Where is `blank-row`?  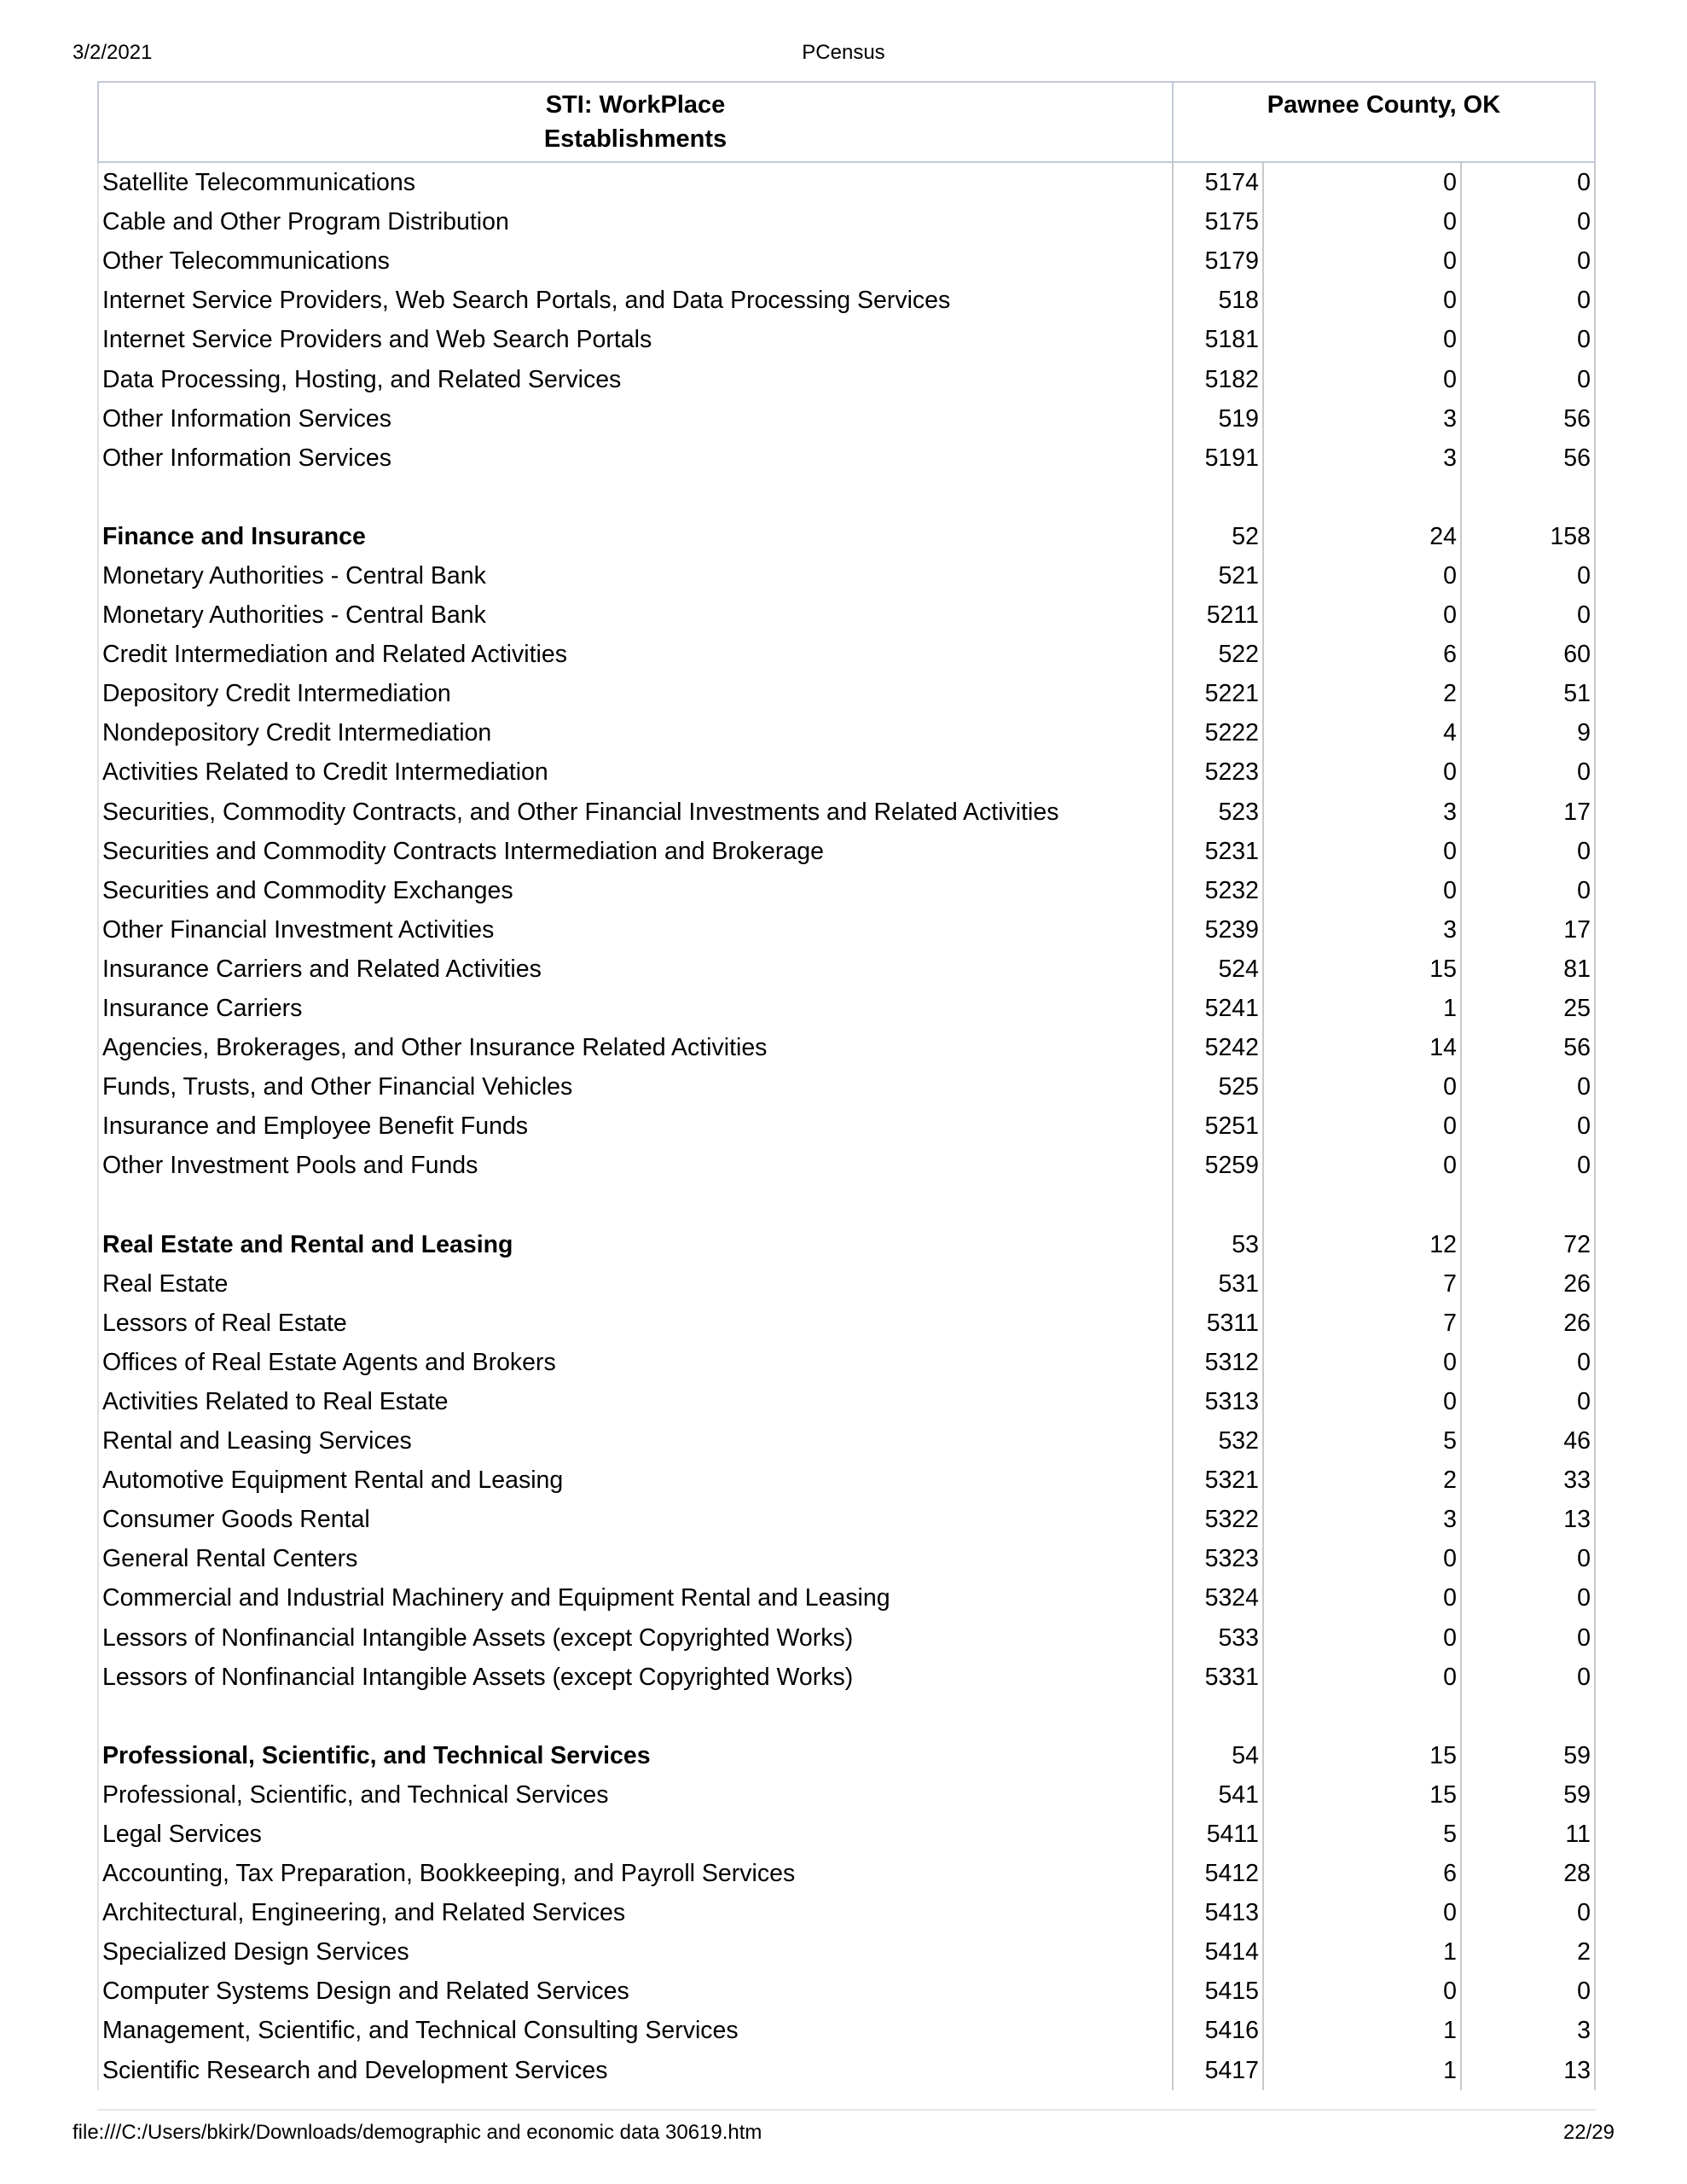
blank-row is located at coordinates (846, 1716).